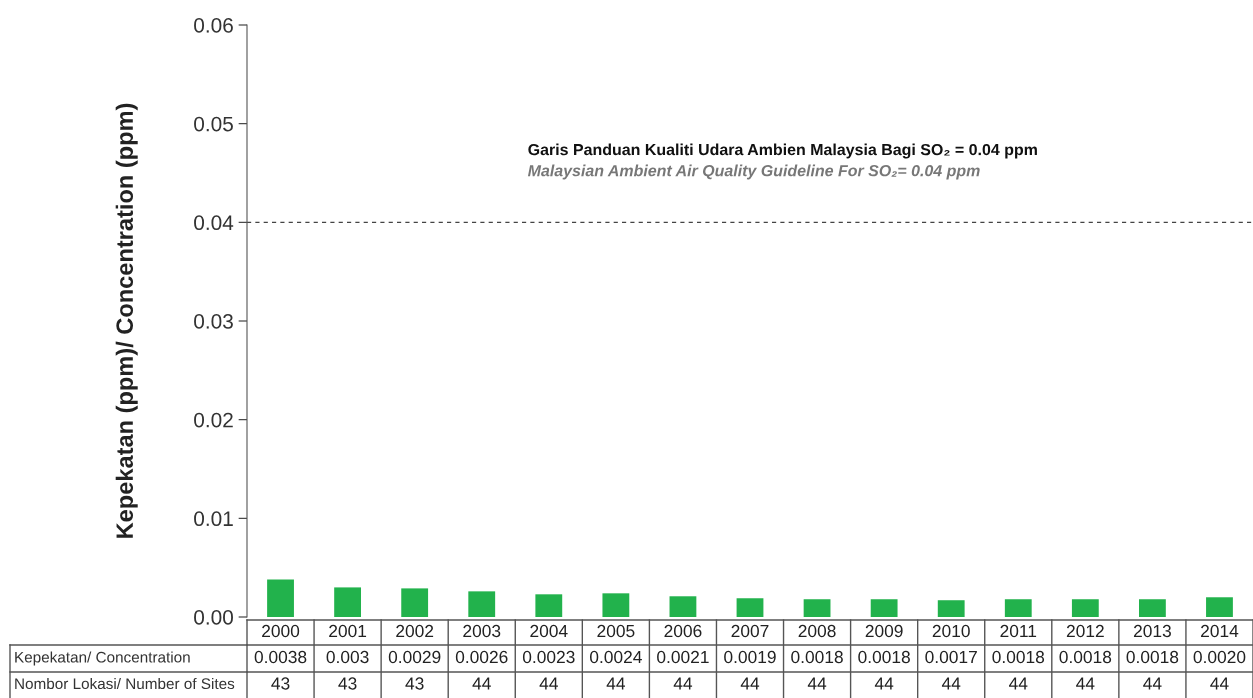  What do you see at coordinates (616, 657) in the screenshot?
I see `data-label: 0.0024` at bounding box center [616, 657].